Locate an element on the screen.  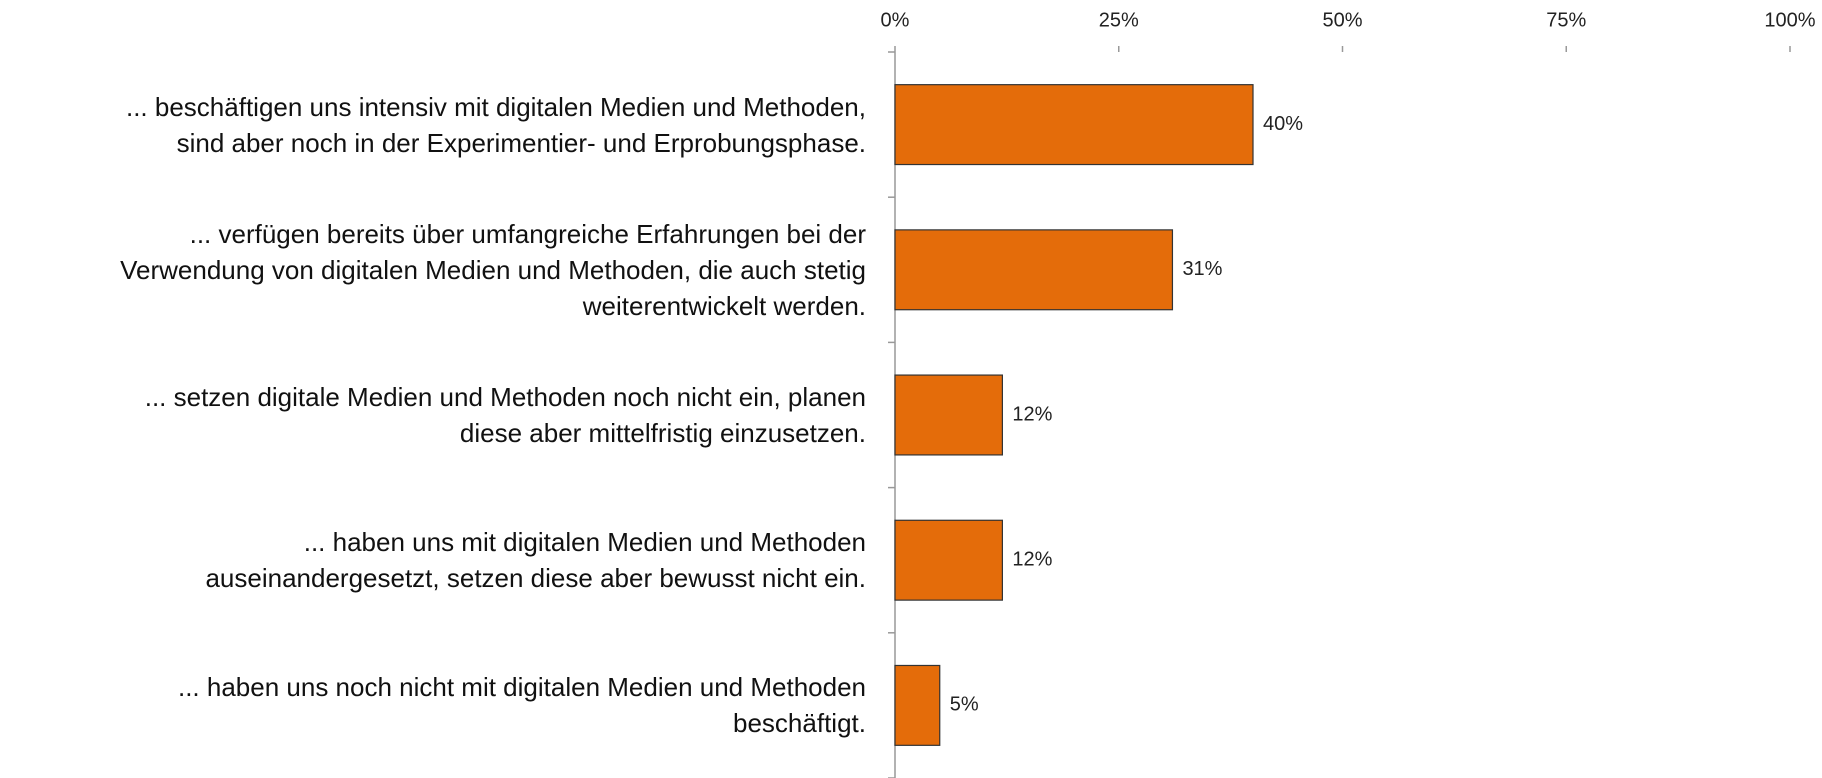
value-label: 40% is located at coordinates (1283, 124).